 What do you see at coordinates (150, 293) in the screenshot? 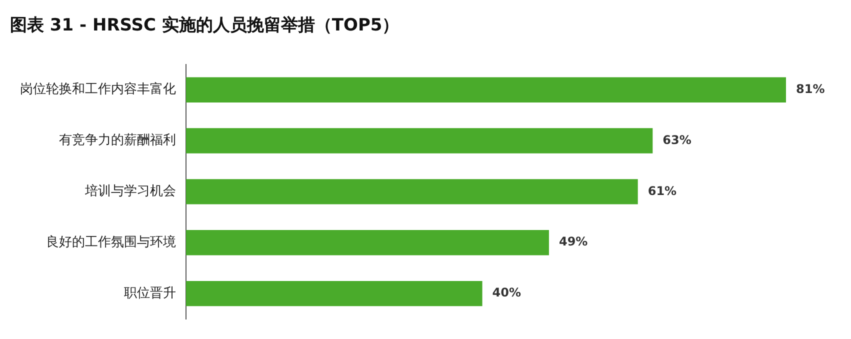
I see `y-tick-label: 职位晋升` at bounding box center [150, 293].